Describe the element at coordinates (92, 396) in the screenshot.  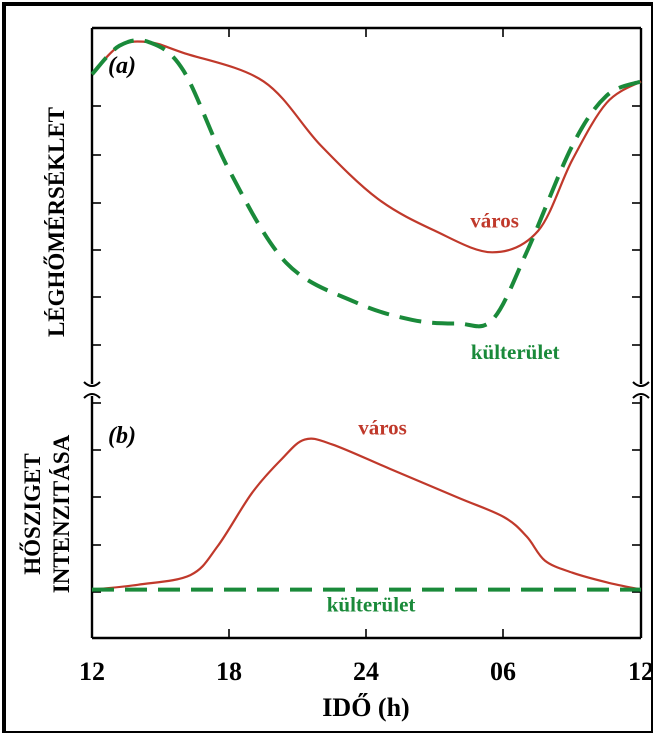
I see `panel-b-axis-break-left` at that location.